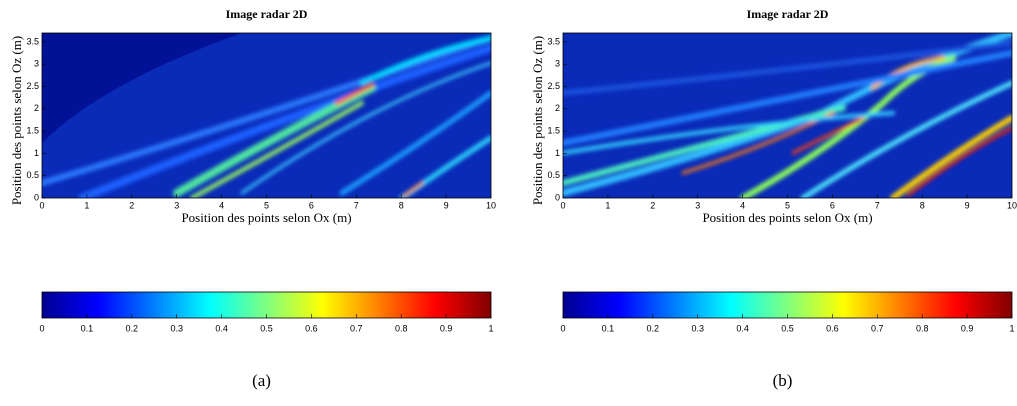 This screenshot has width=1017, height=406. Describe the element at coordinates (783, 380) in the screenshot. I see `caption: (b)` at that location.